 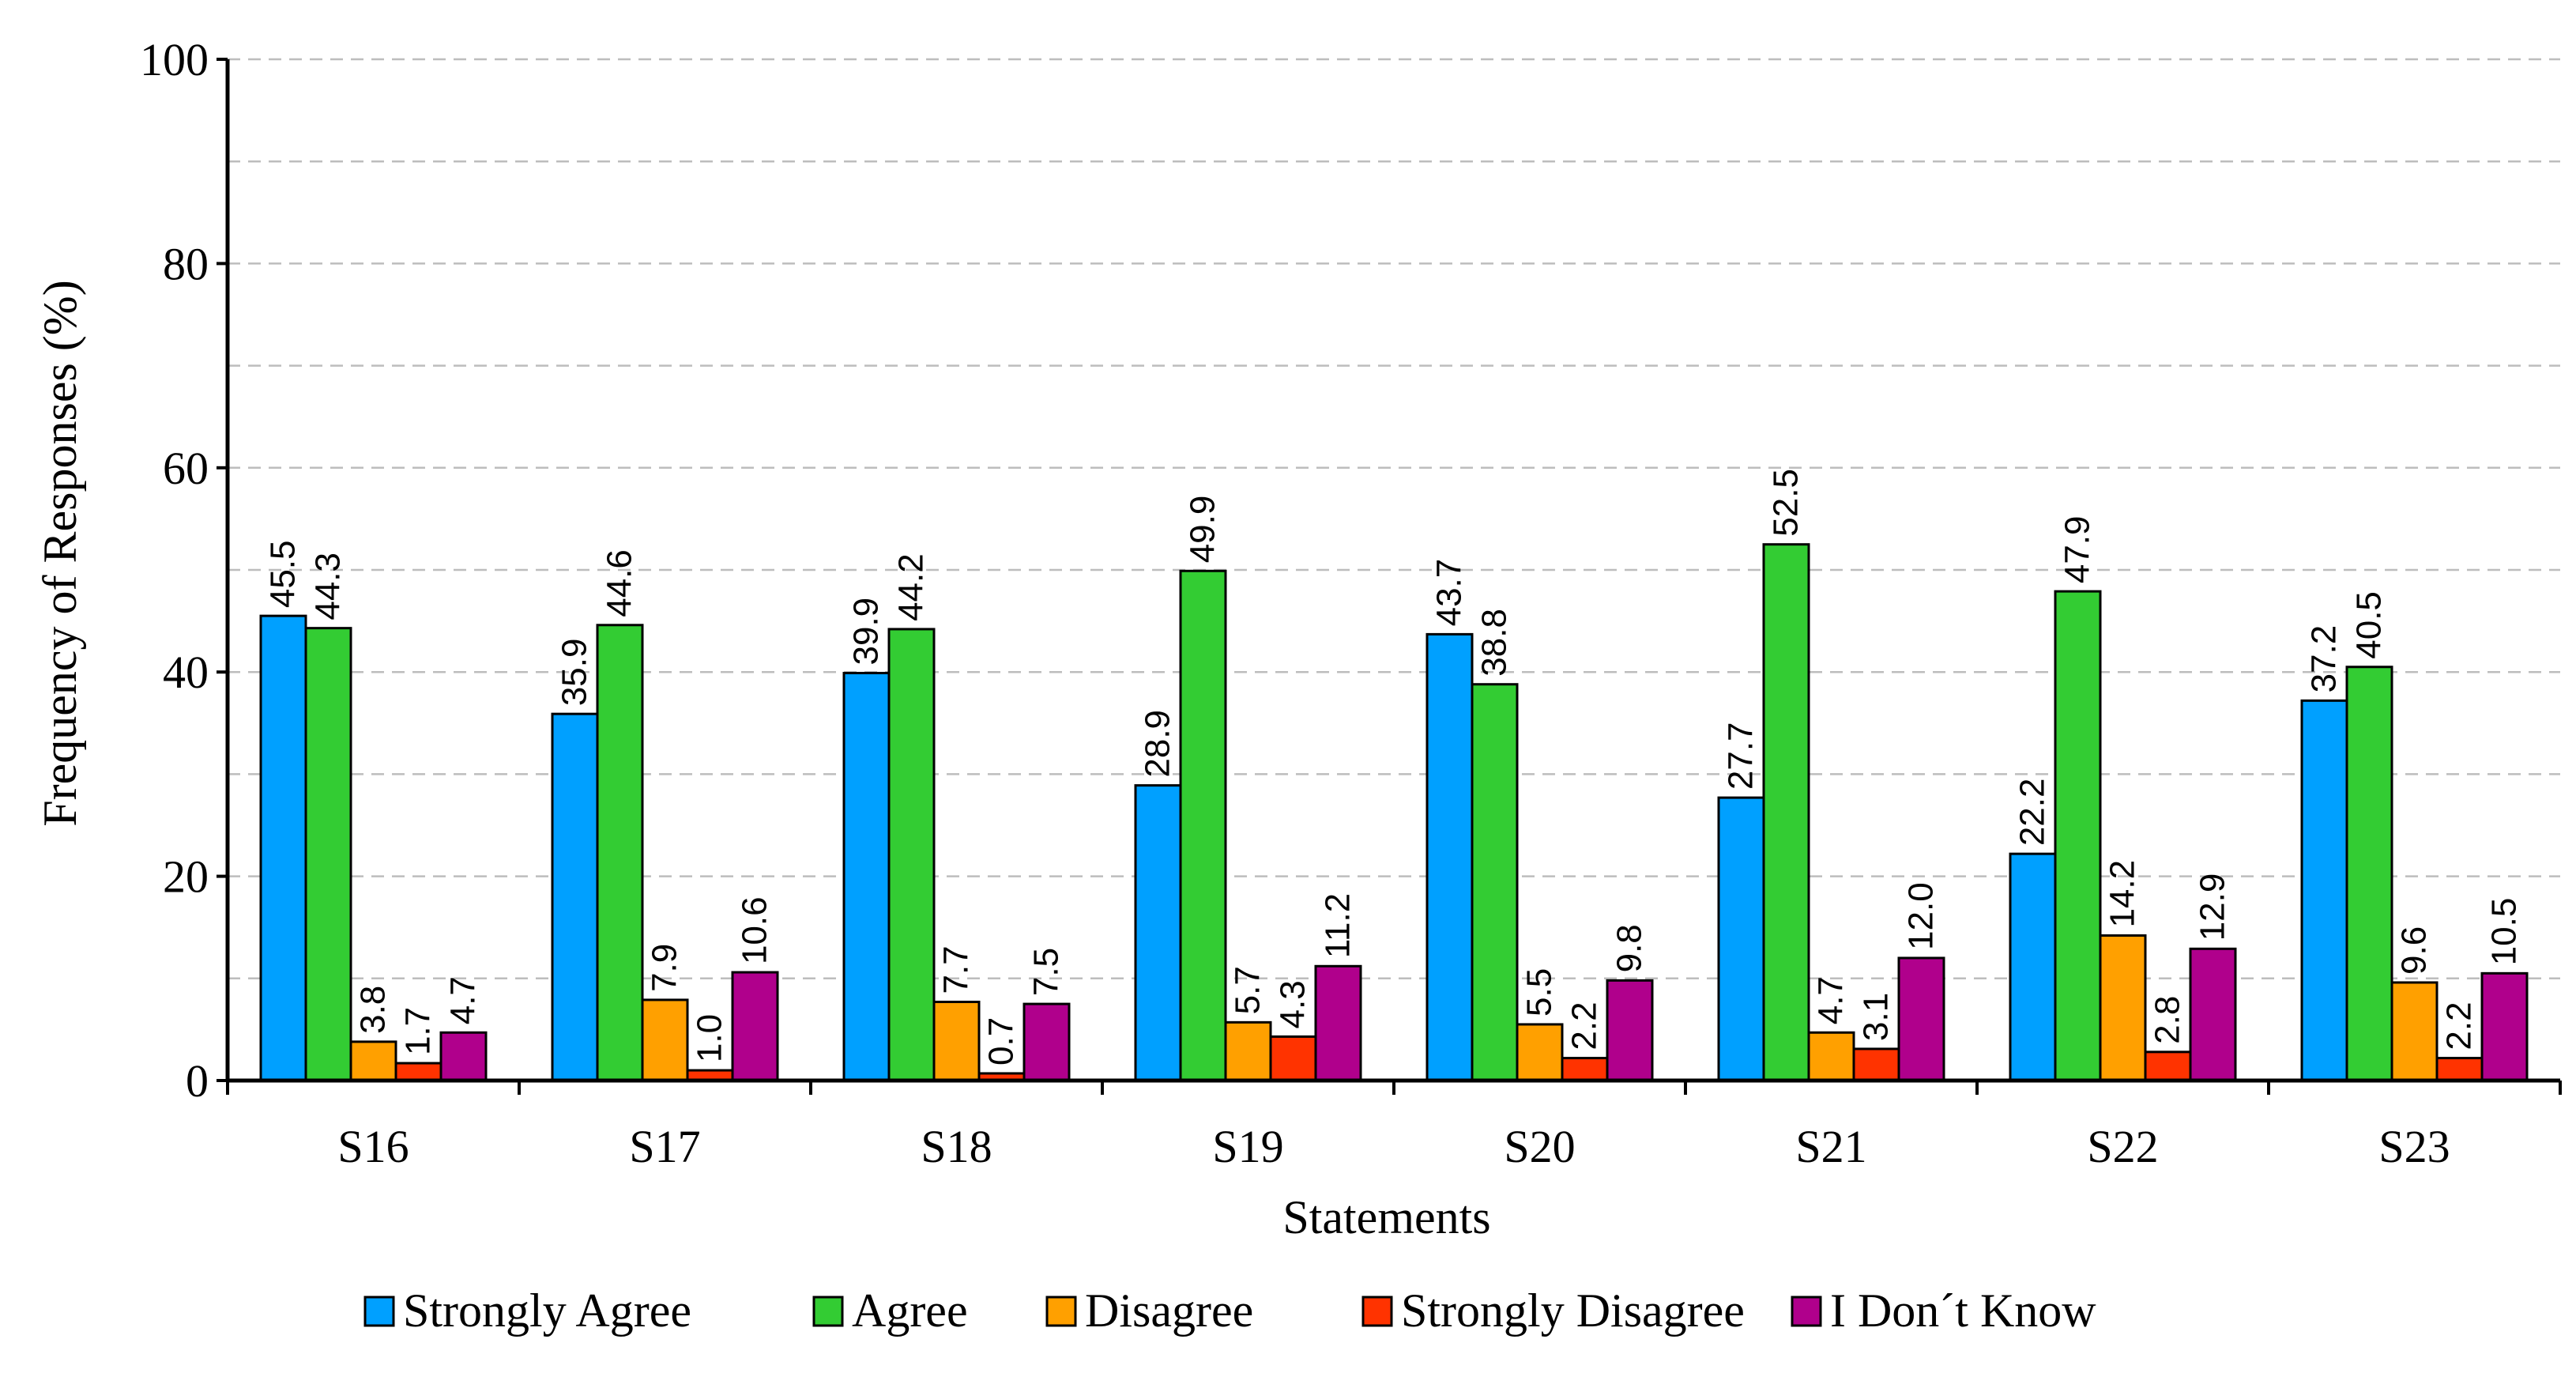 I want to click on data-label: 44.3, so click(x=328, y=586).